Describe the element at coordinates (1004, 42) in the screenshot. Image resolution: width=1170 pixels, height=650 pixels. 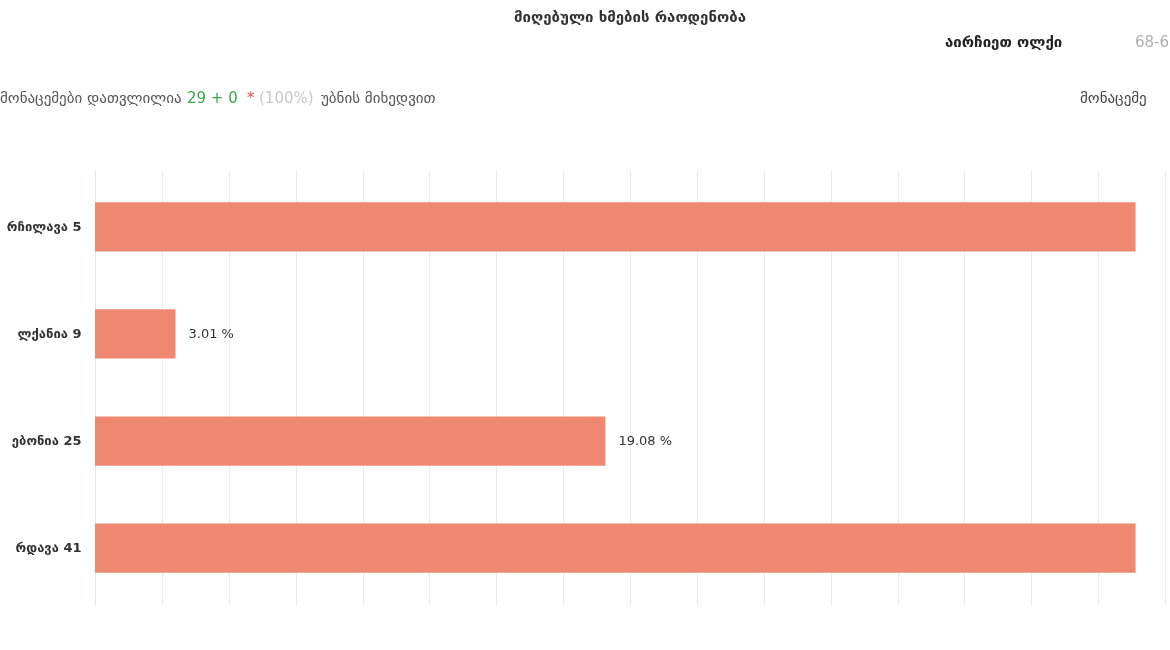
I see `text: აირჩიეთ ოლქი` at that location.